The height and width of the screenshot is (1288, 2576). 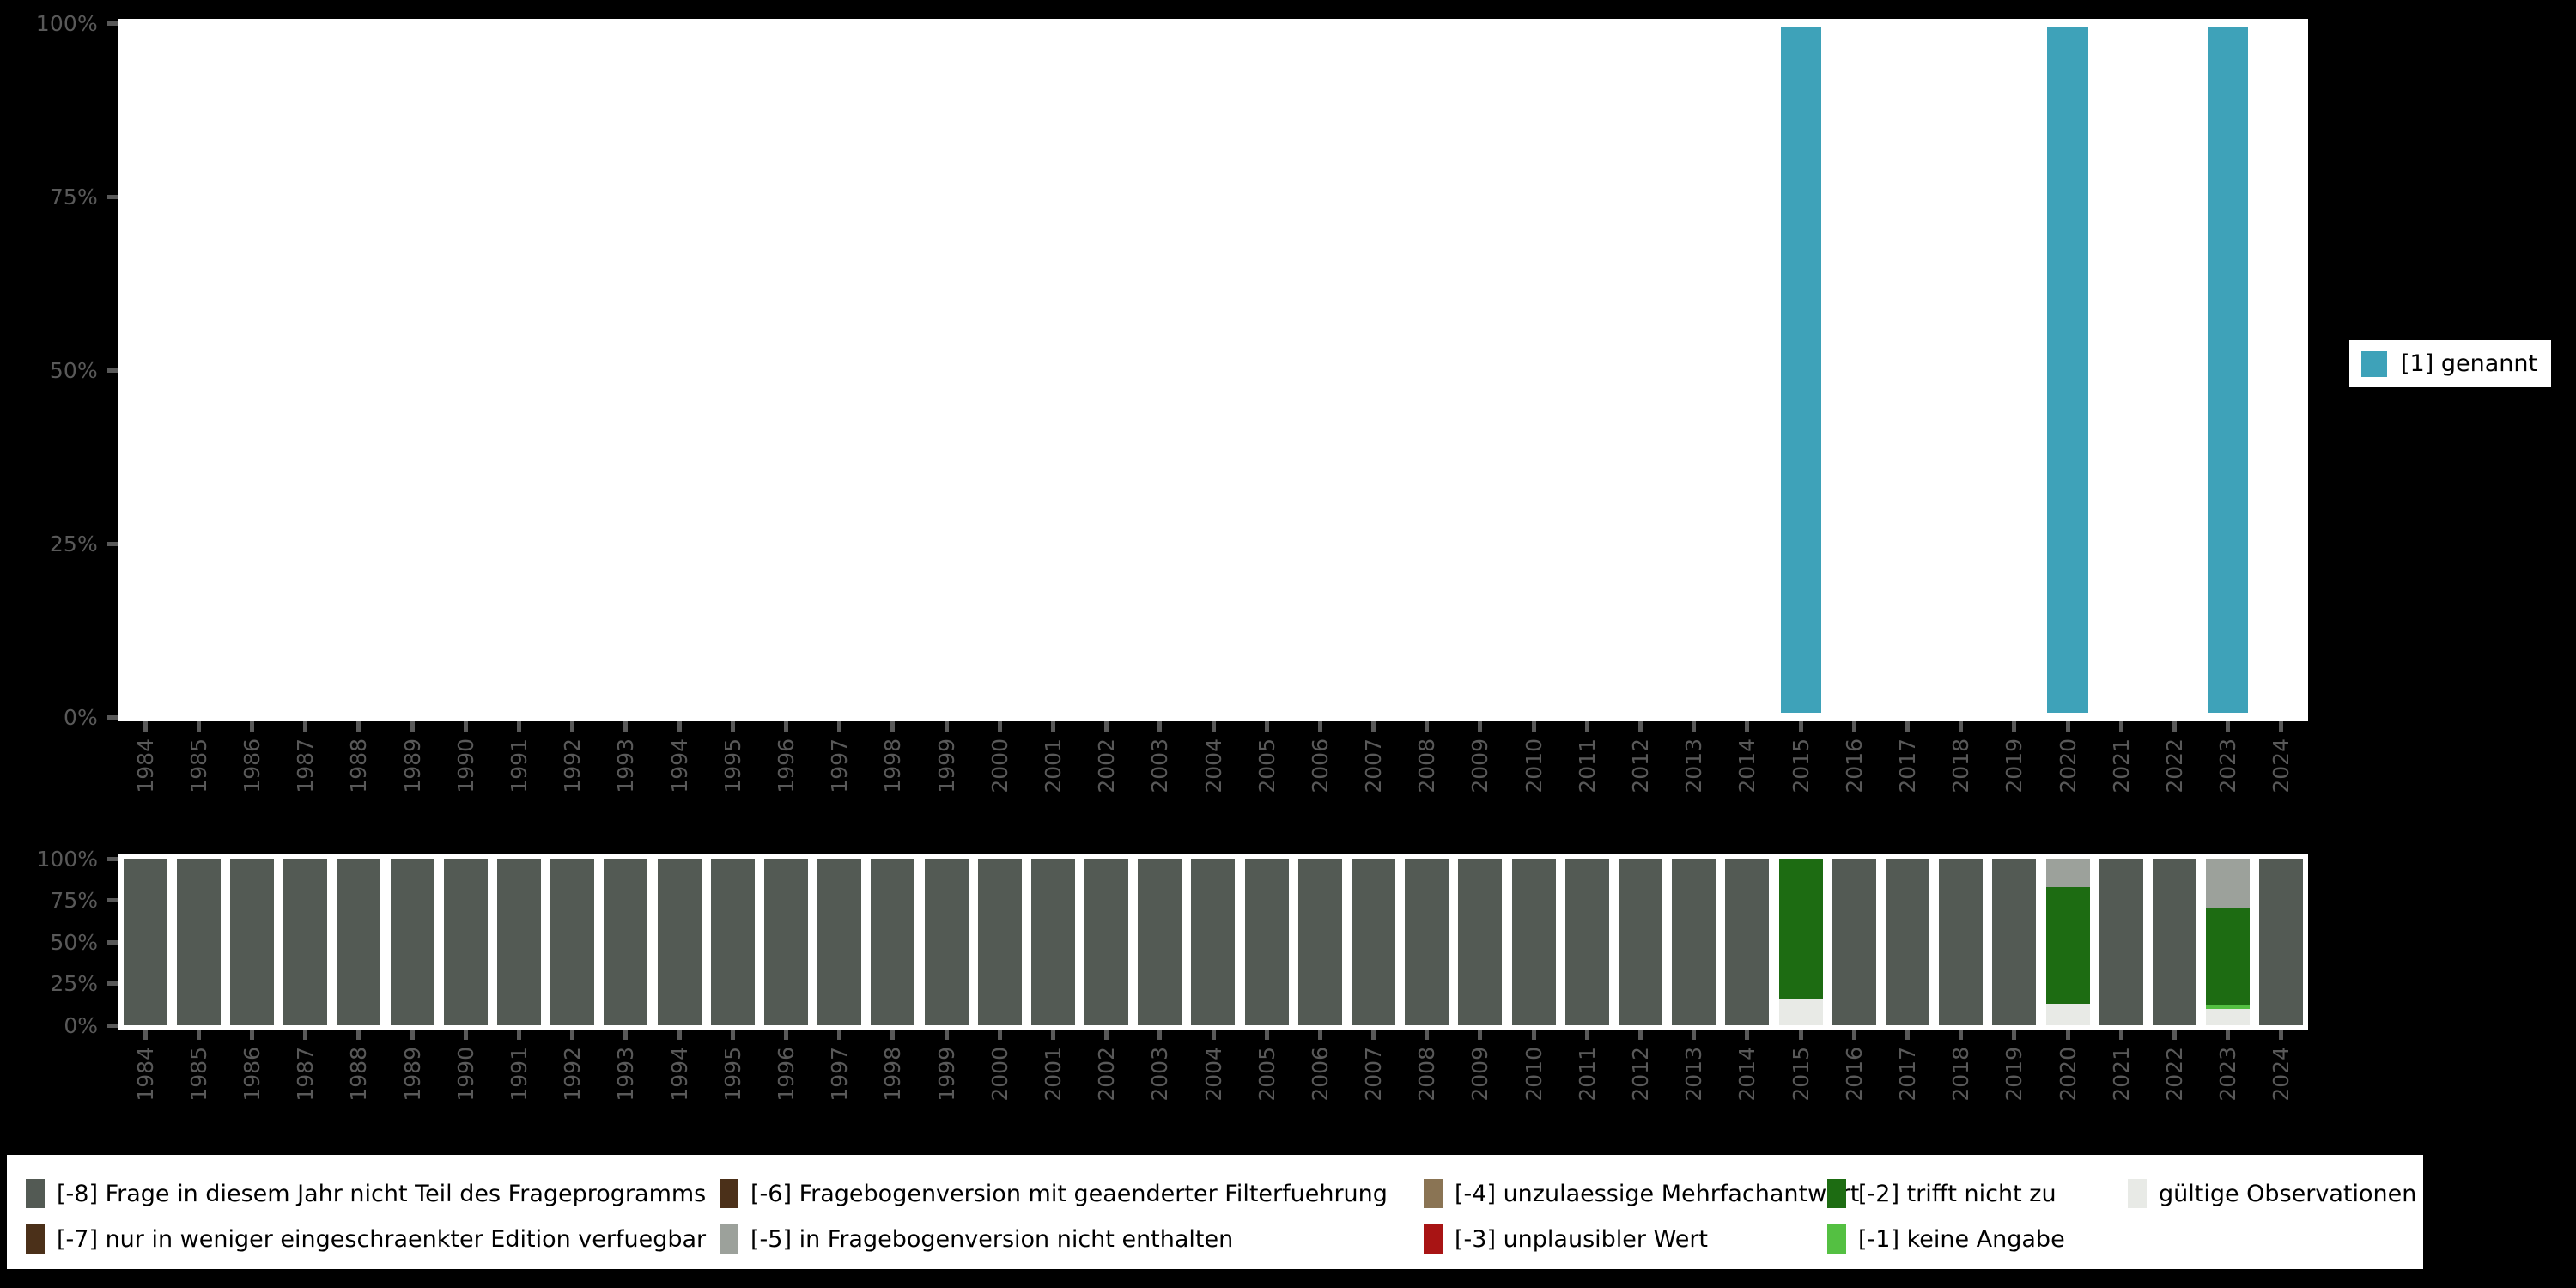 What do you see at coordinates (84, 943) in the screenshot?
I see `lower-y-tick: 50%` at bounding box center [84, 943].